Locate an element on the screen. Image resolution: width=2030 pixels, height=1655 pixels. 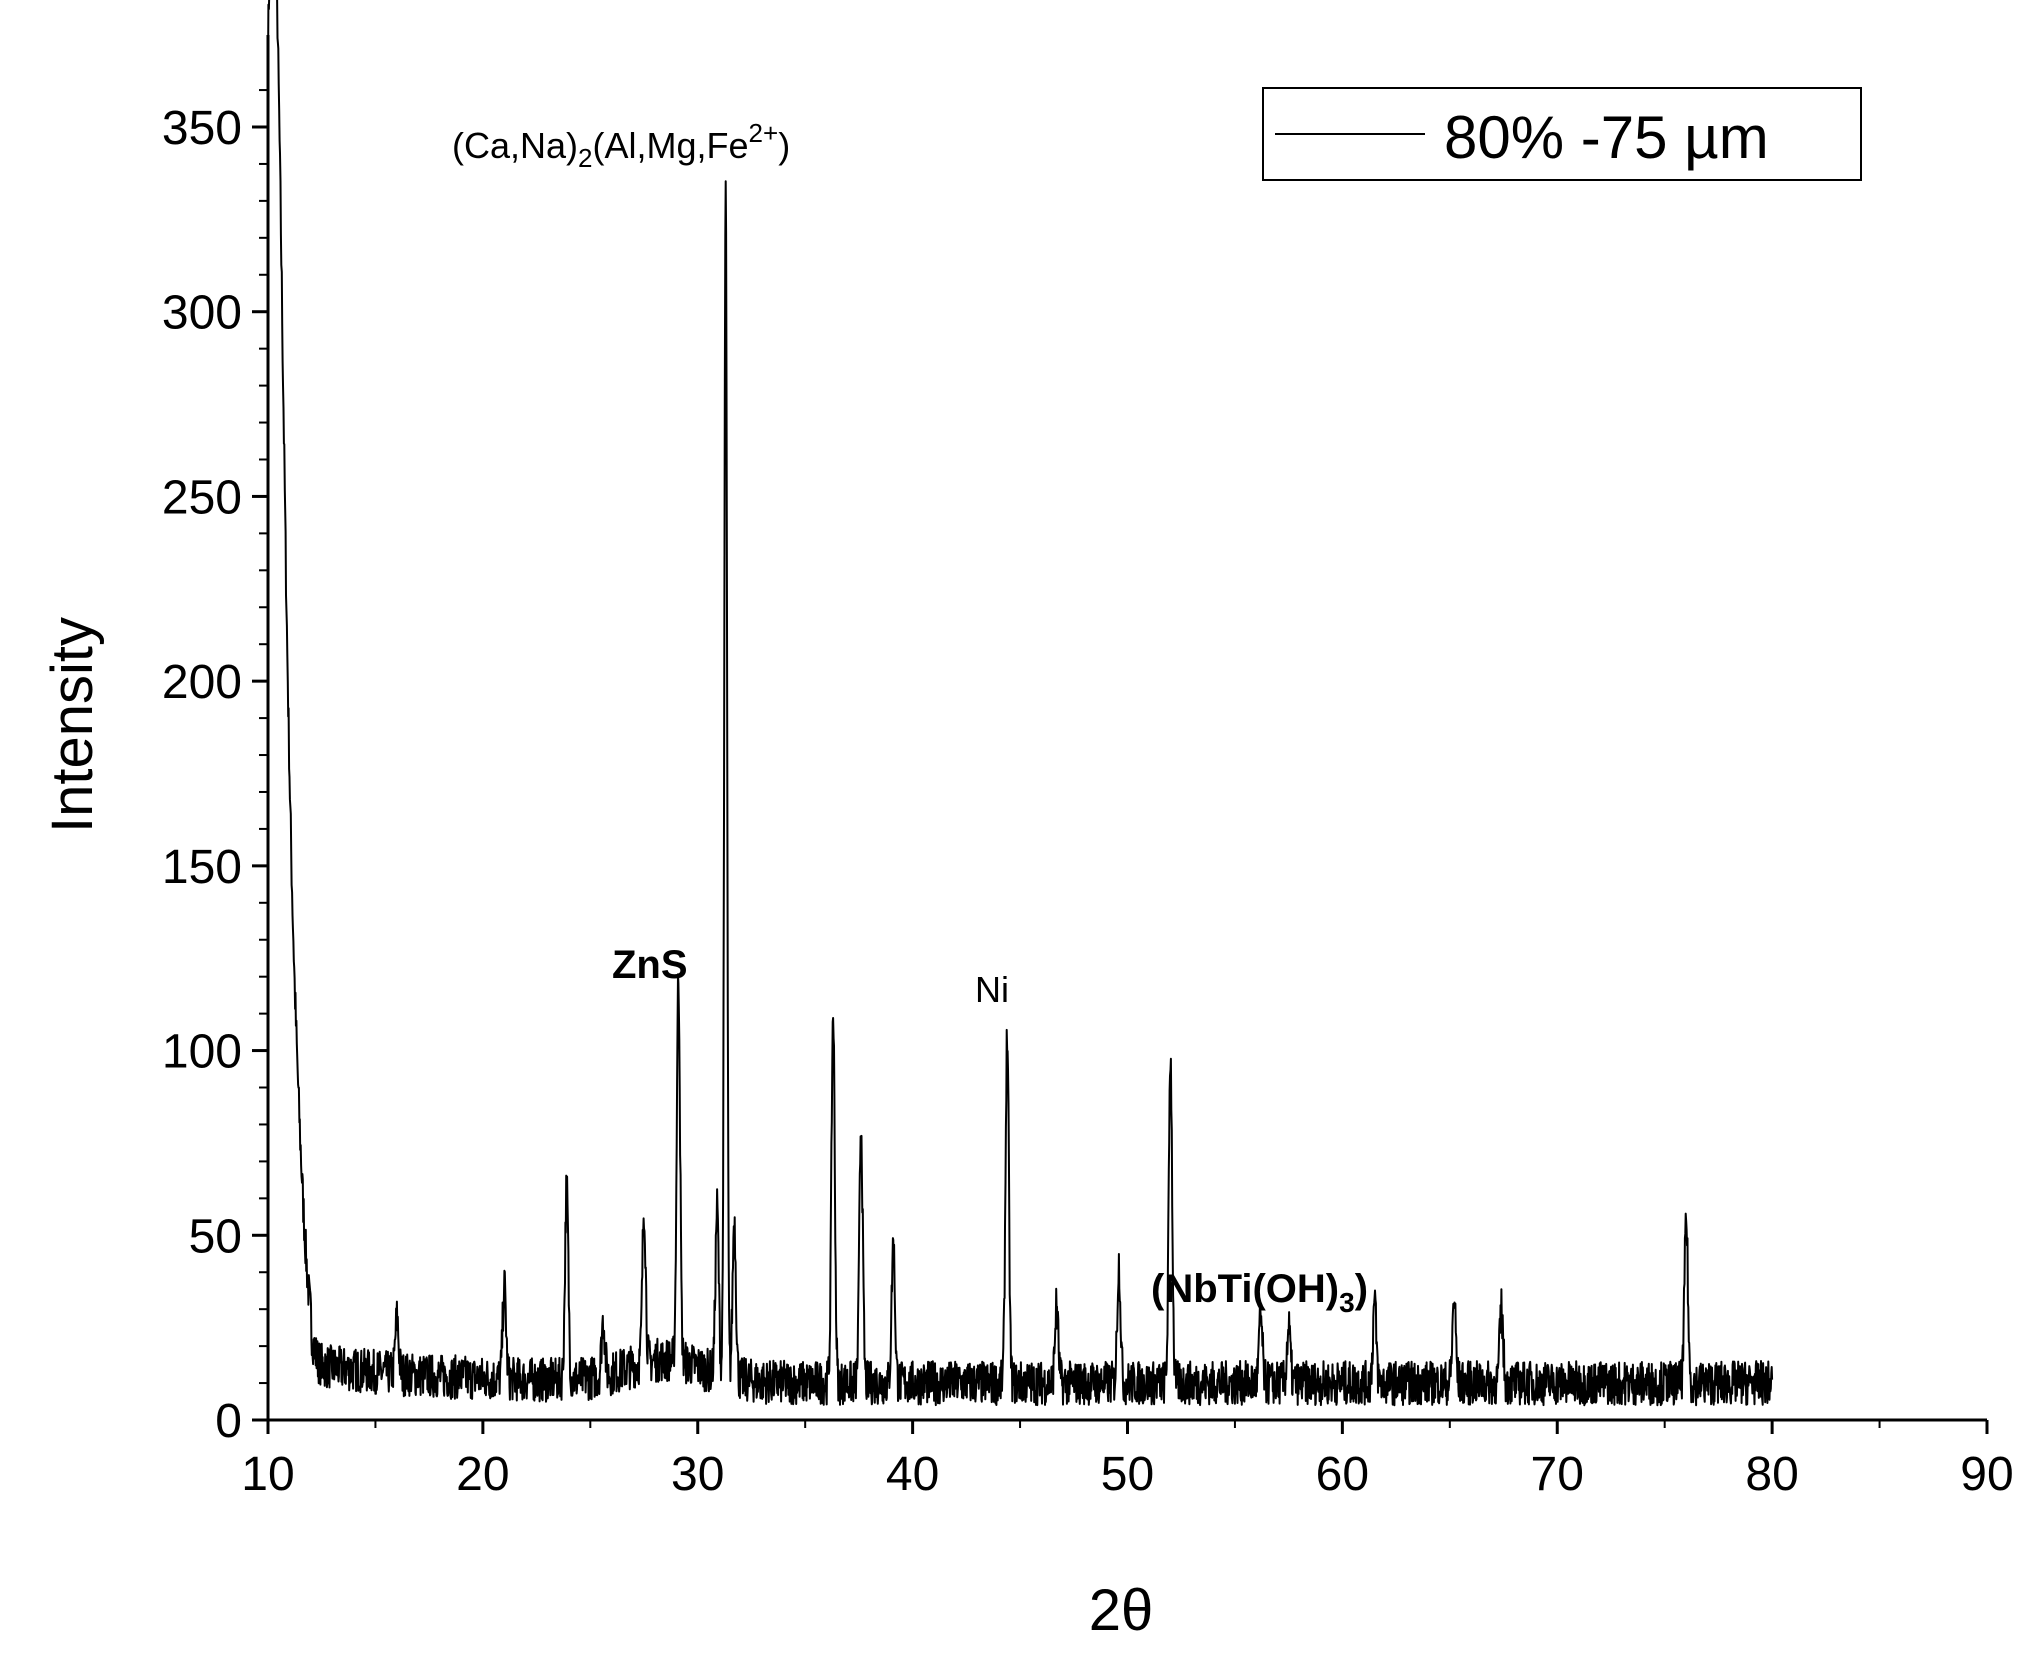
y-tick-label-200: 200 is located at coordinates (202, 682).